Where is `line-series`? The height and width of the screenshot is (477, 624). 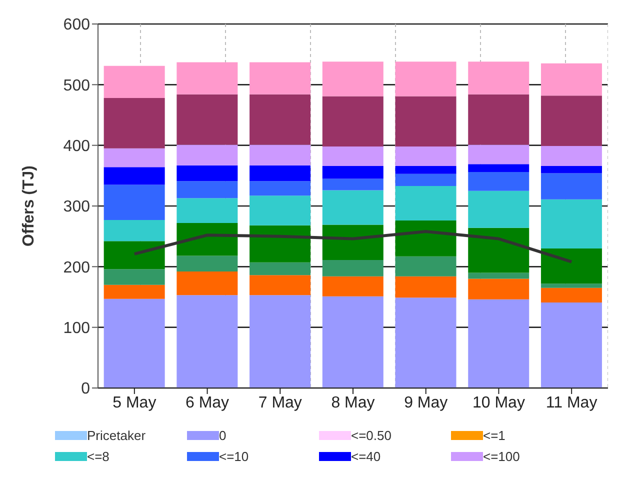 line-series is located at coordinates (353, 247).